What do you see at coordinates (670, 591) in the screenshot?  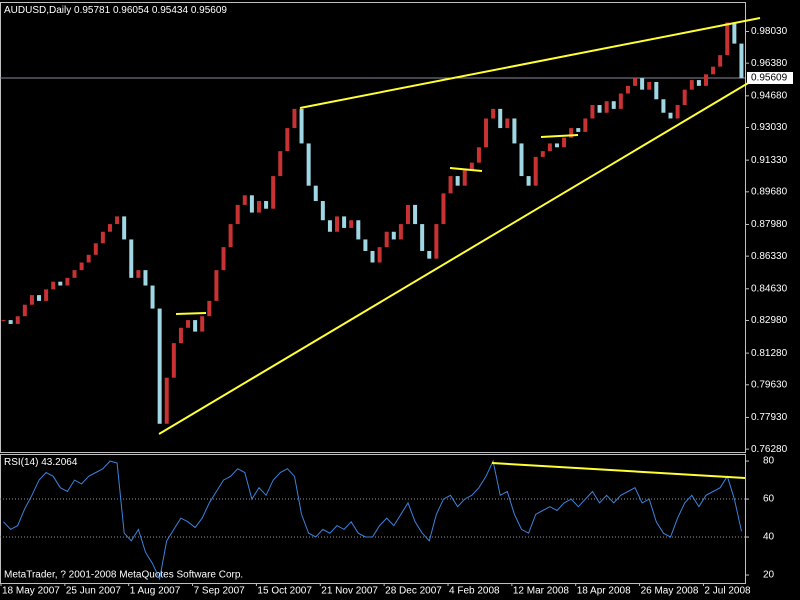 I see `x-tick-label: 26 May 2008` at bounding box center [670, 591].